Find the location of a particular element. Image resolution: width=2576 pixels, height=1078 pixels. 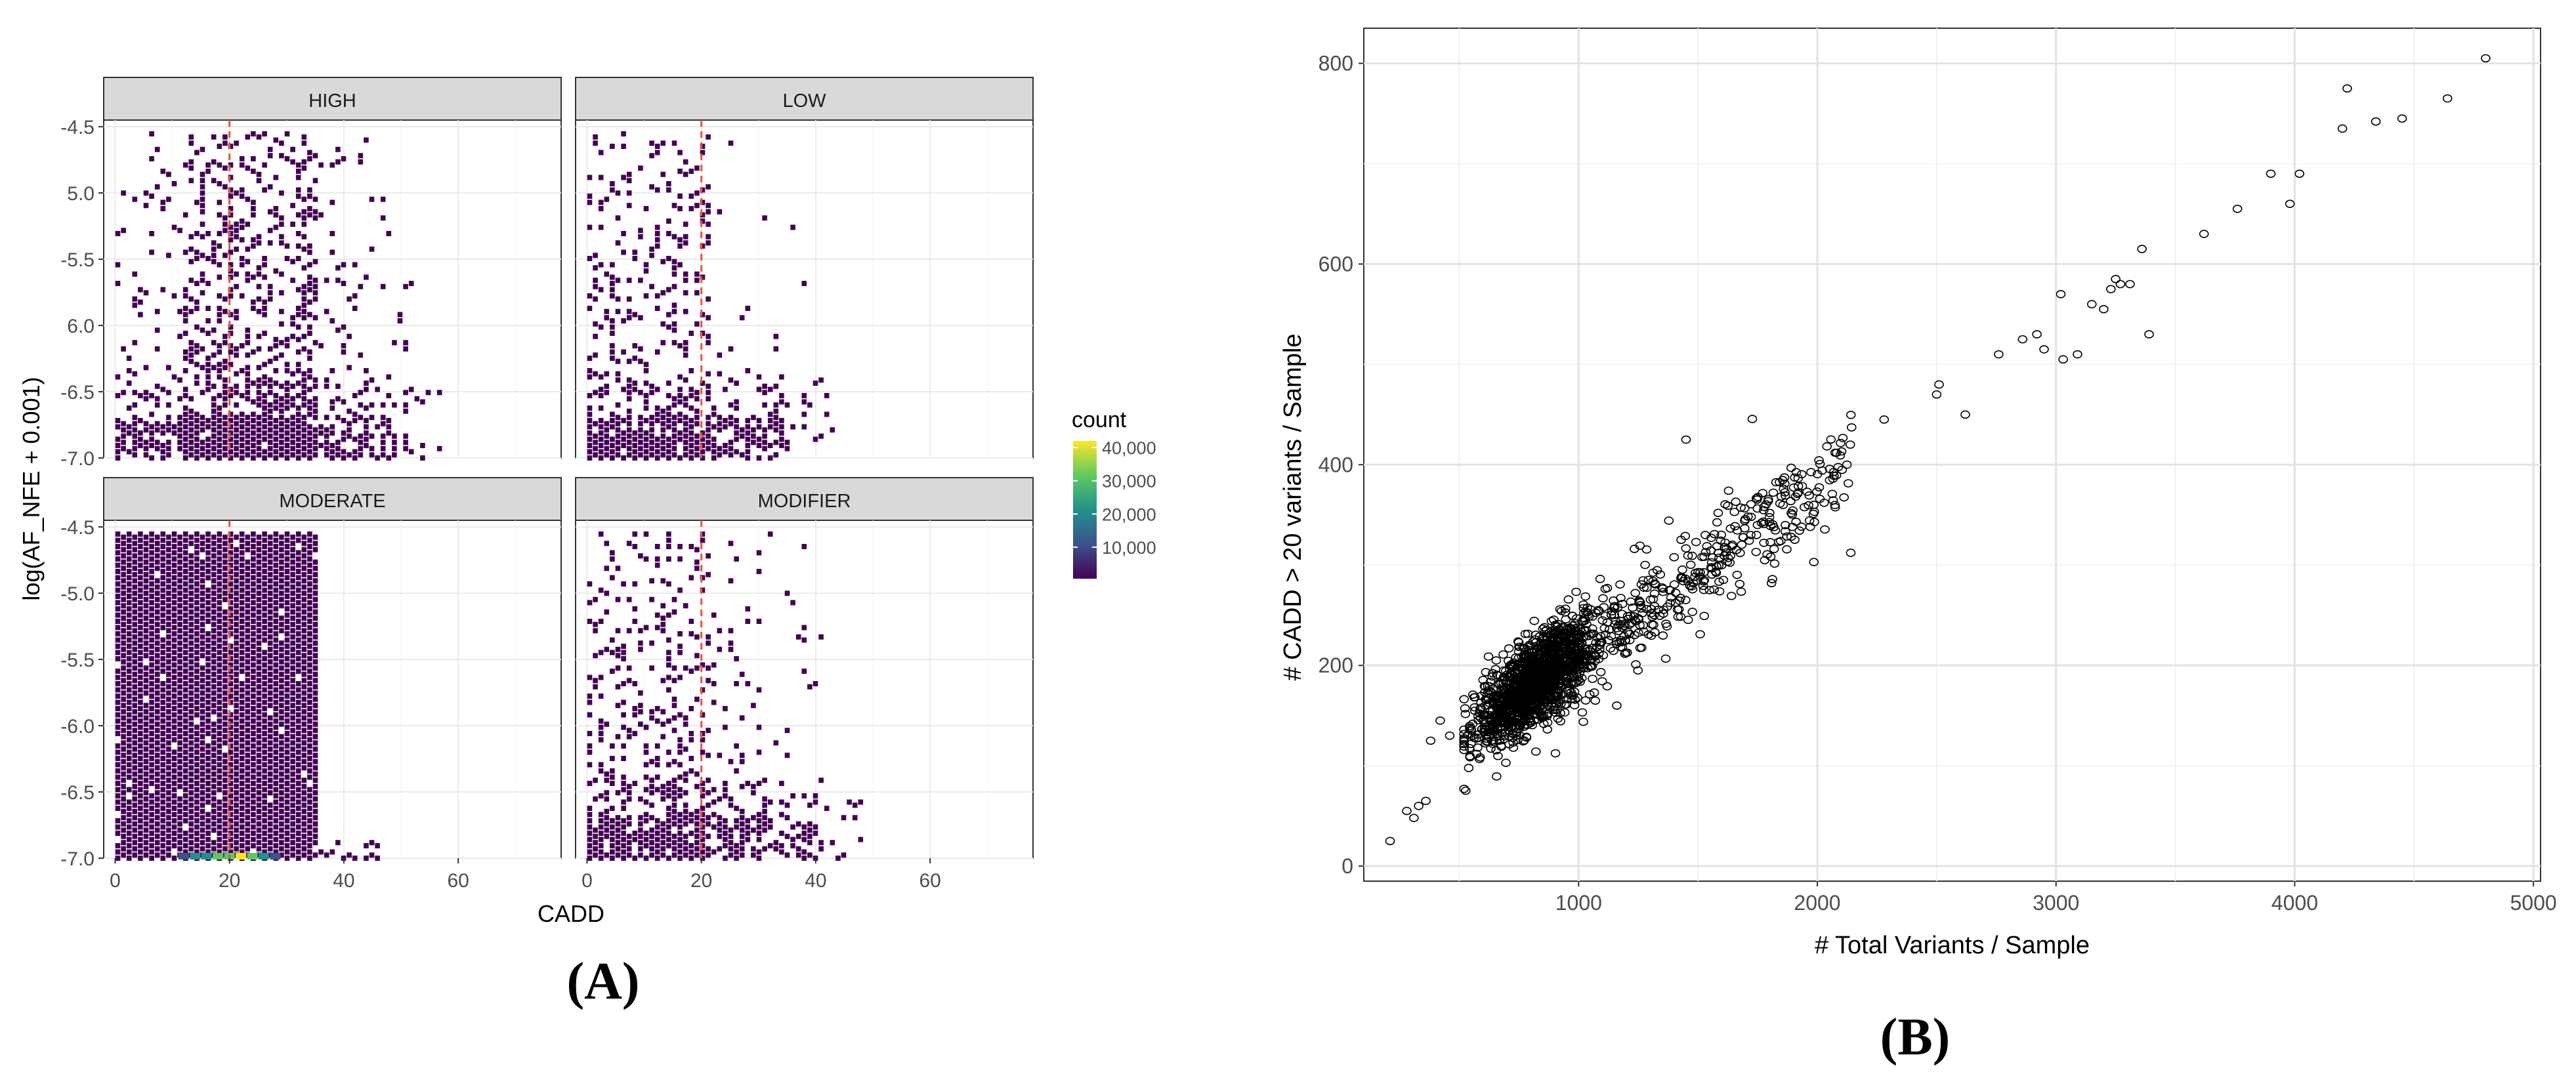

x-tick-label: 20 is located at coordinates (229, 881).